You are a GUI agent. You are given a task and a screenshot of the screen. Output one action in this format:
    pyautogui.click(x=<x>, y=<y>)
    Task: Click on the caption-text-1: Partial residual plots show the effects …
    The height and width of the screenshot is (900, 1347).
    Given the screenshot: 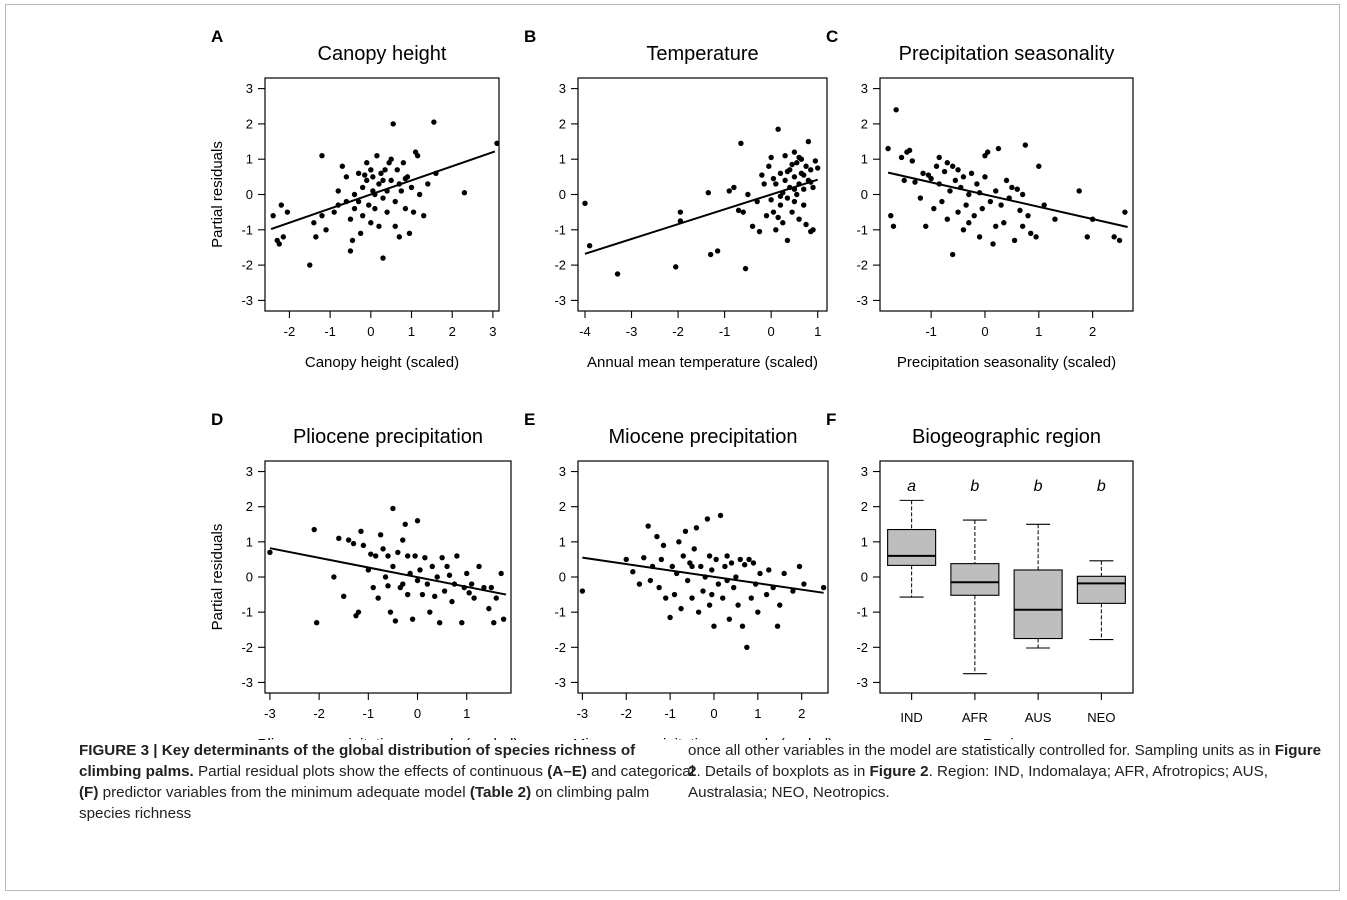 What is the action you would take?
    pyautogui.click(x=370, y=771)
    